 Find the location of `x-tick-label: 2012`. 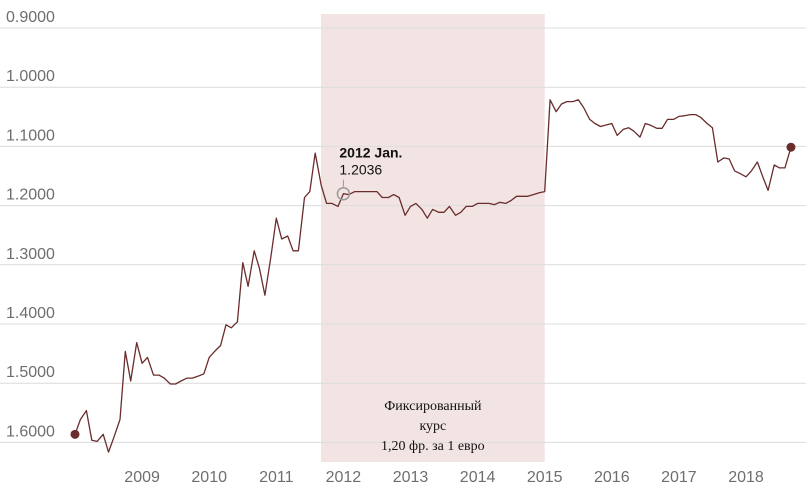

x-tick-label: 2012 is located at coordinates (344, 477).